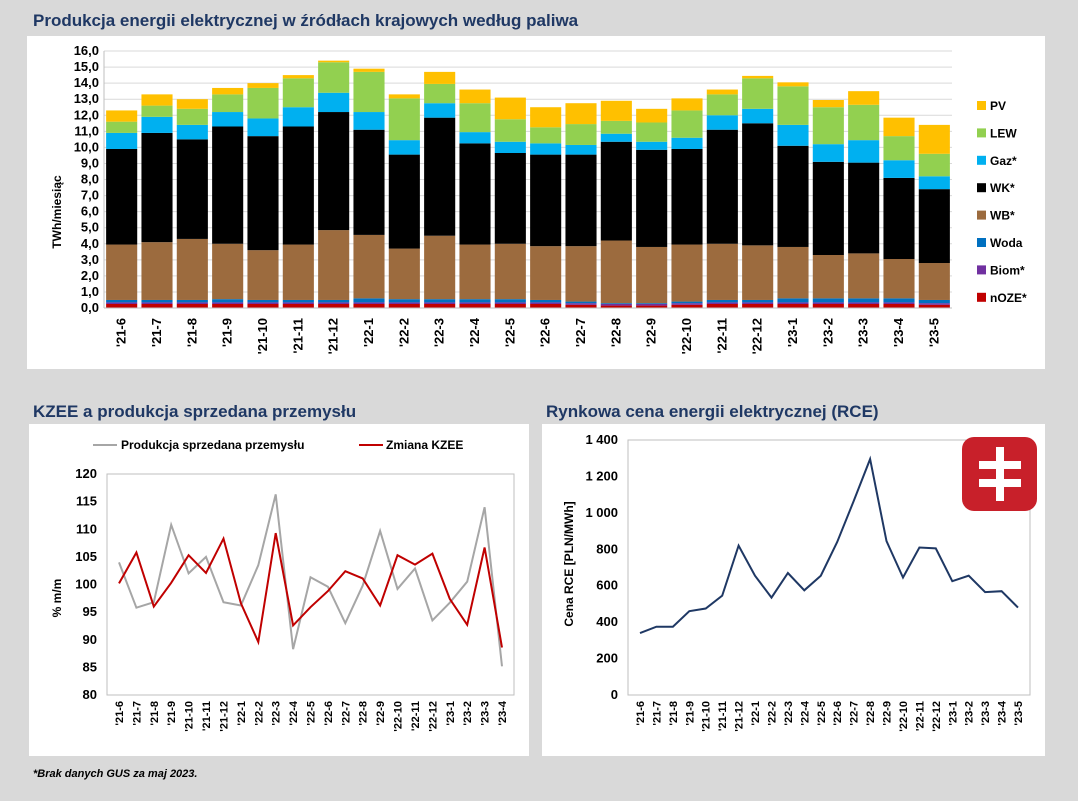 Image resolution: width=1078 pixels, height=801 pixels. I want to click on x-tick-label: '21-12, so click(224, 716).